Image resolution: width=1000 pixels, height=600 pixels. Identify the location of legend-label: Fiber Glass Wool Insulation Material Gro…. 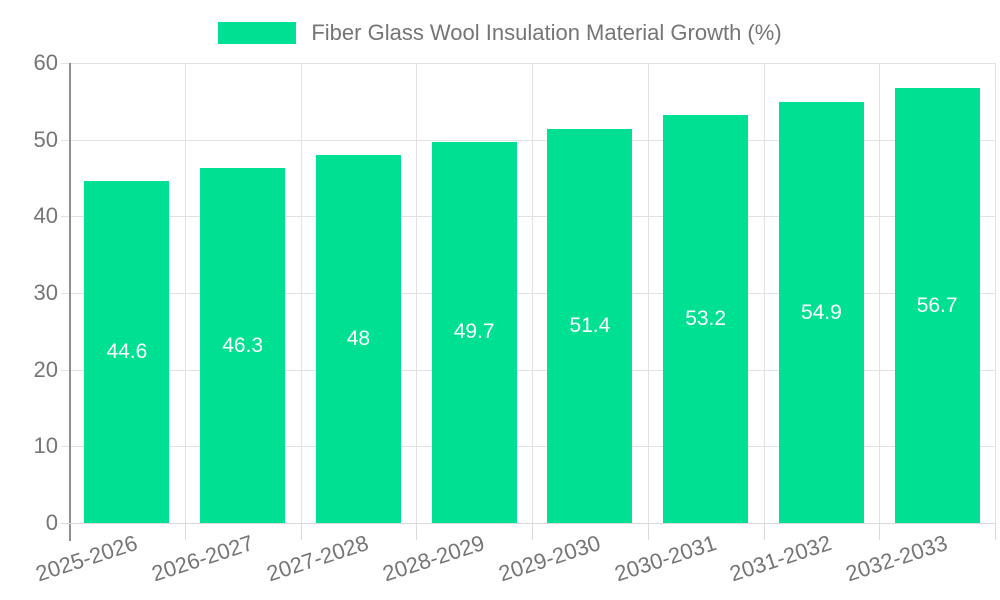
(546, 32).